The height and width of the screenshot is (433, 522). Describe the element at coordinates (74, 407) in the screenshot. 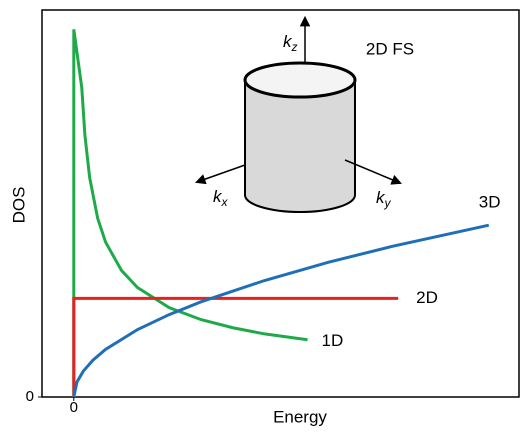

I see `x-tick-label: 0` at that location.